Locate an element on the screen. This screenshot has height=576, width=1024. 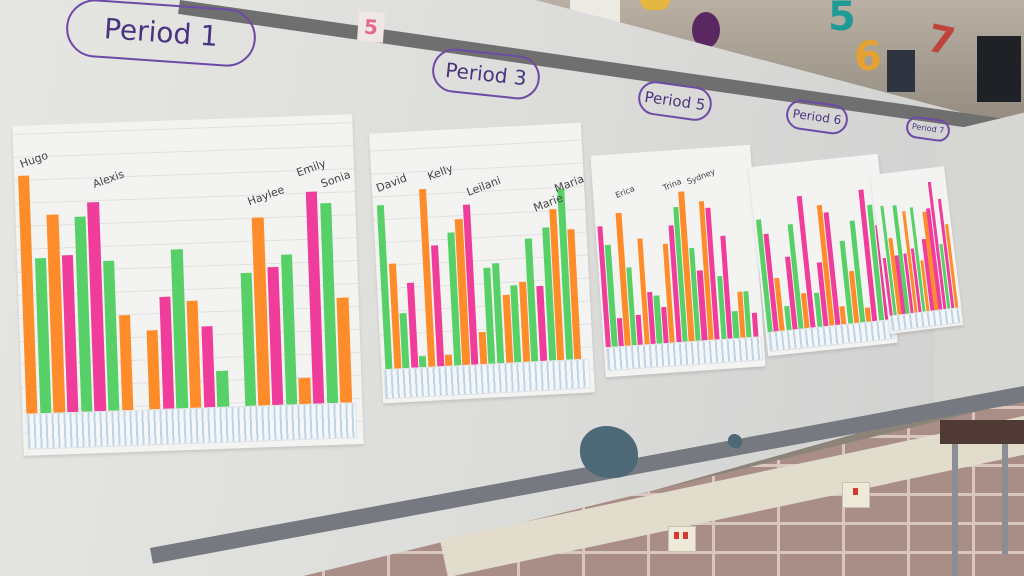
wall-number-5: 5 is located at coordinates (842, 20).